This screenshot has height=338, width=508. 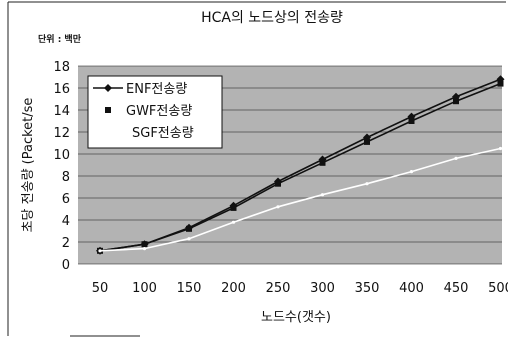 What do you see at coordinates (498, 288) in the screenshot?
I see `x-tick-label: 500` at bounding box center [498, 288].